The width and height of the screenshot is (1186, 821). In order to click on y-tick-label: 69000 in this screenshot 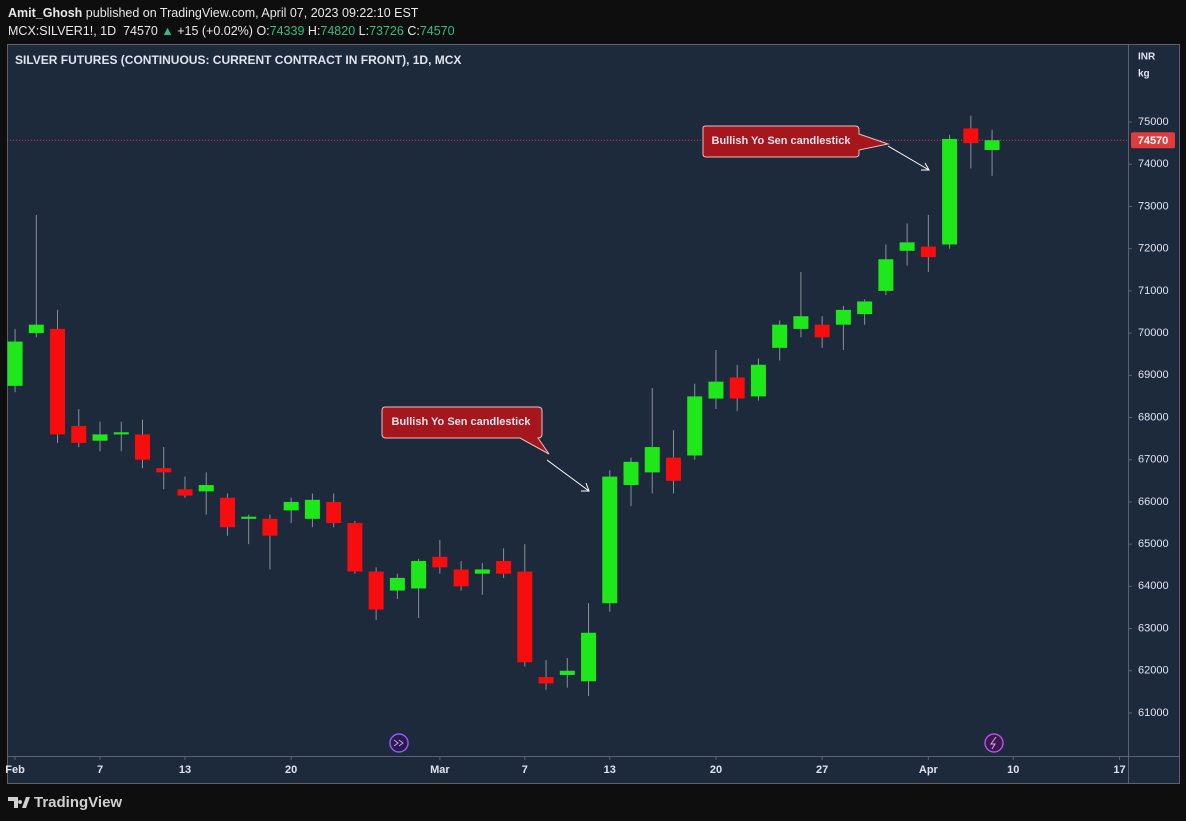, I will do `click(1153, 375)`.